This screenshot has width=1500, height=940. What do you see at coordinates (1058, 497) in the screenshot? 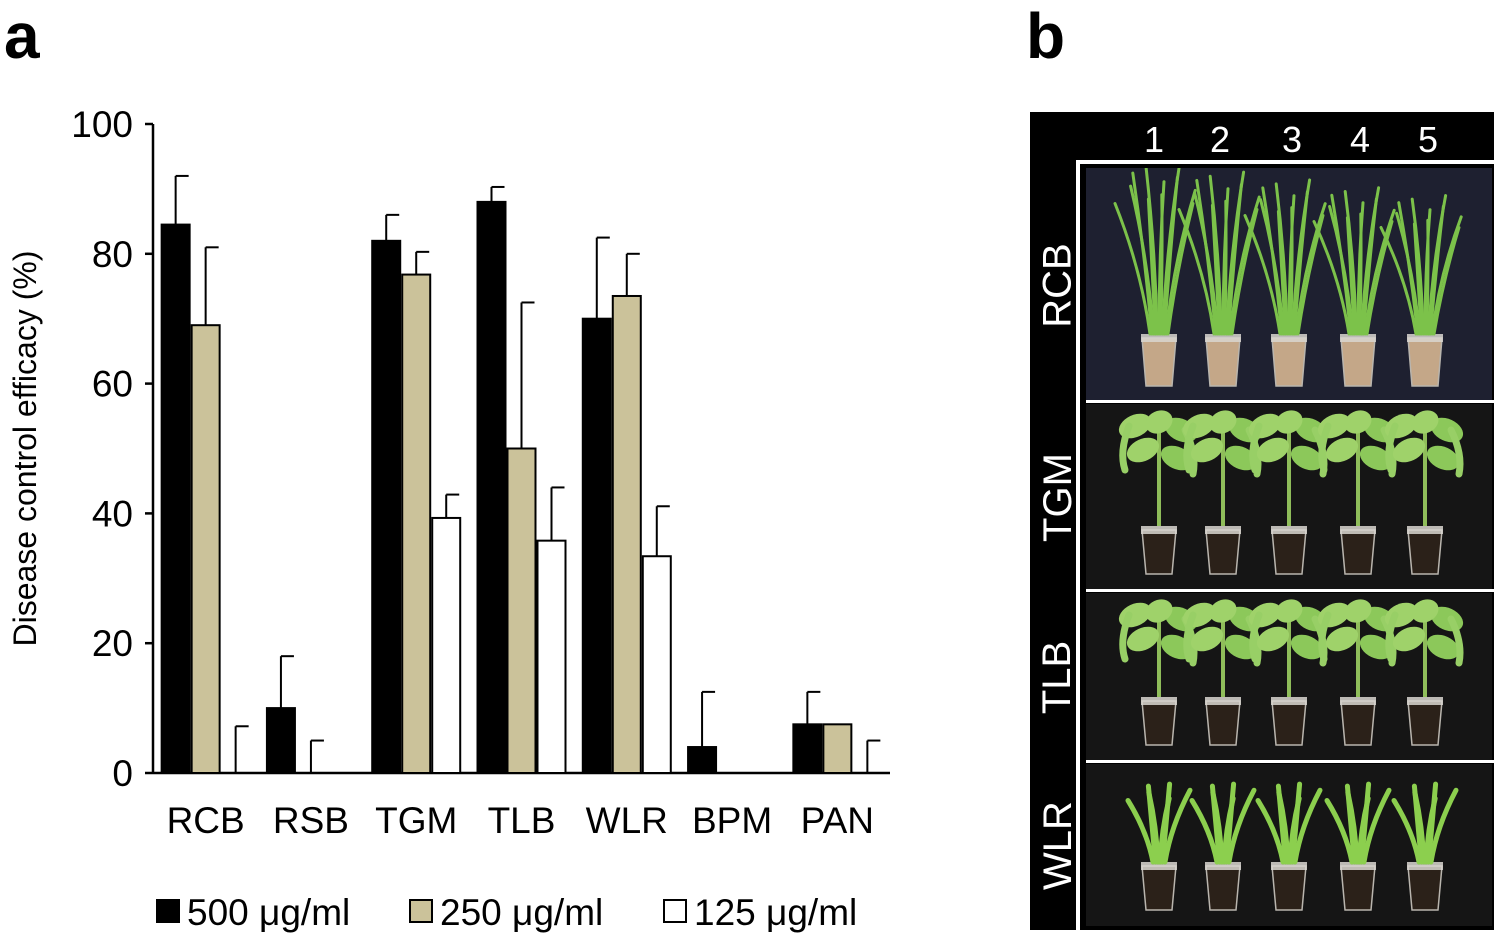
I see `row-label-tgm: TGM` at bounding box center [1058, 497].